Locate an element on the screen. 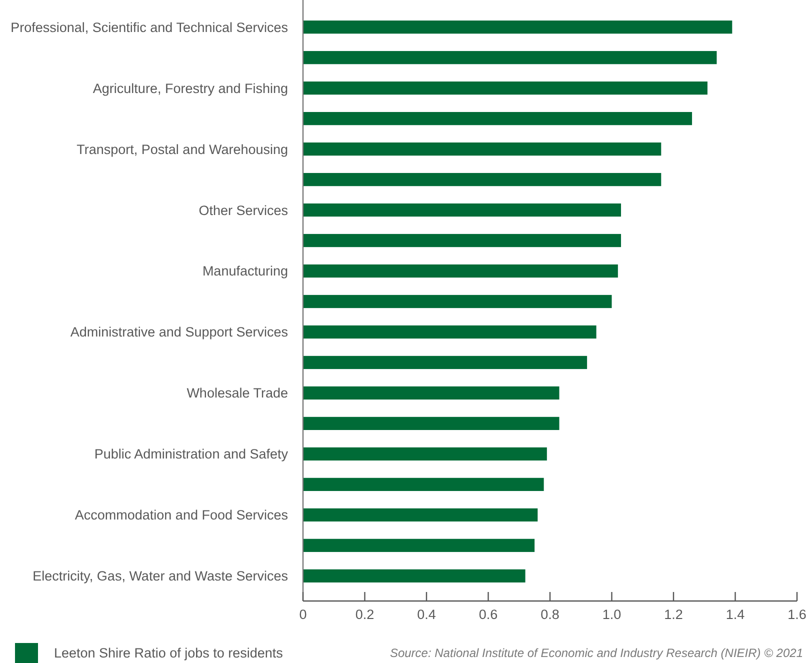 The height and width of the screenshot is (663, 809). x-tick-label: 0.6 is located at coordinates (488, 614).